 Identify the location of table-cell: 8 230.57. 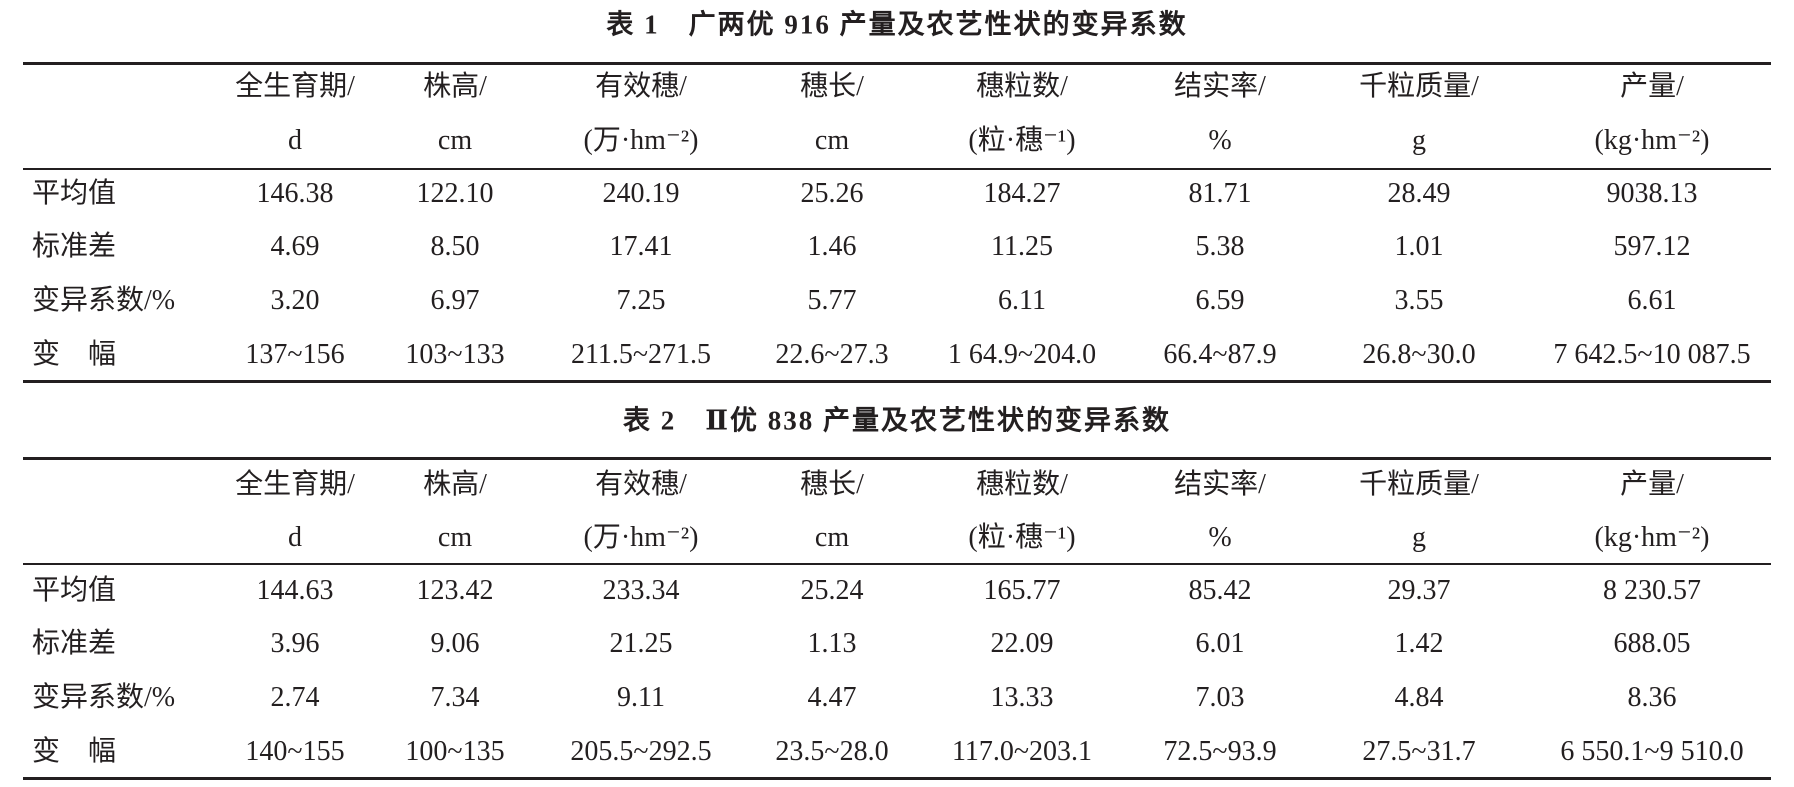
(1652, 590).